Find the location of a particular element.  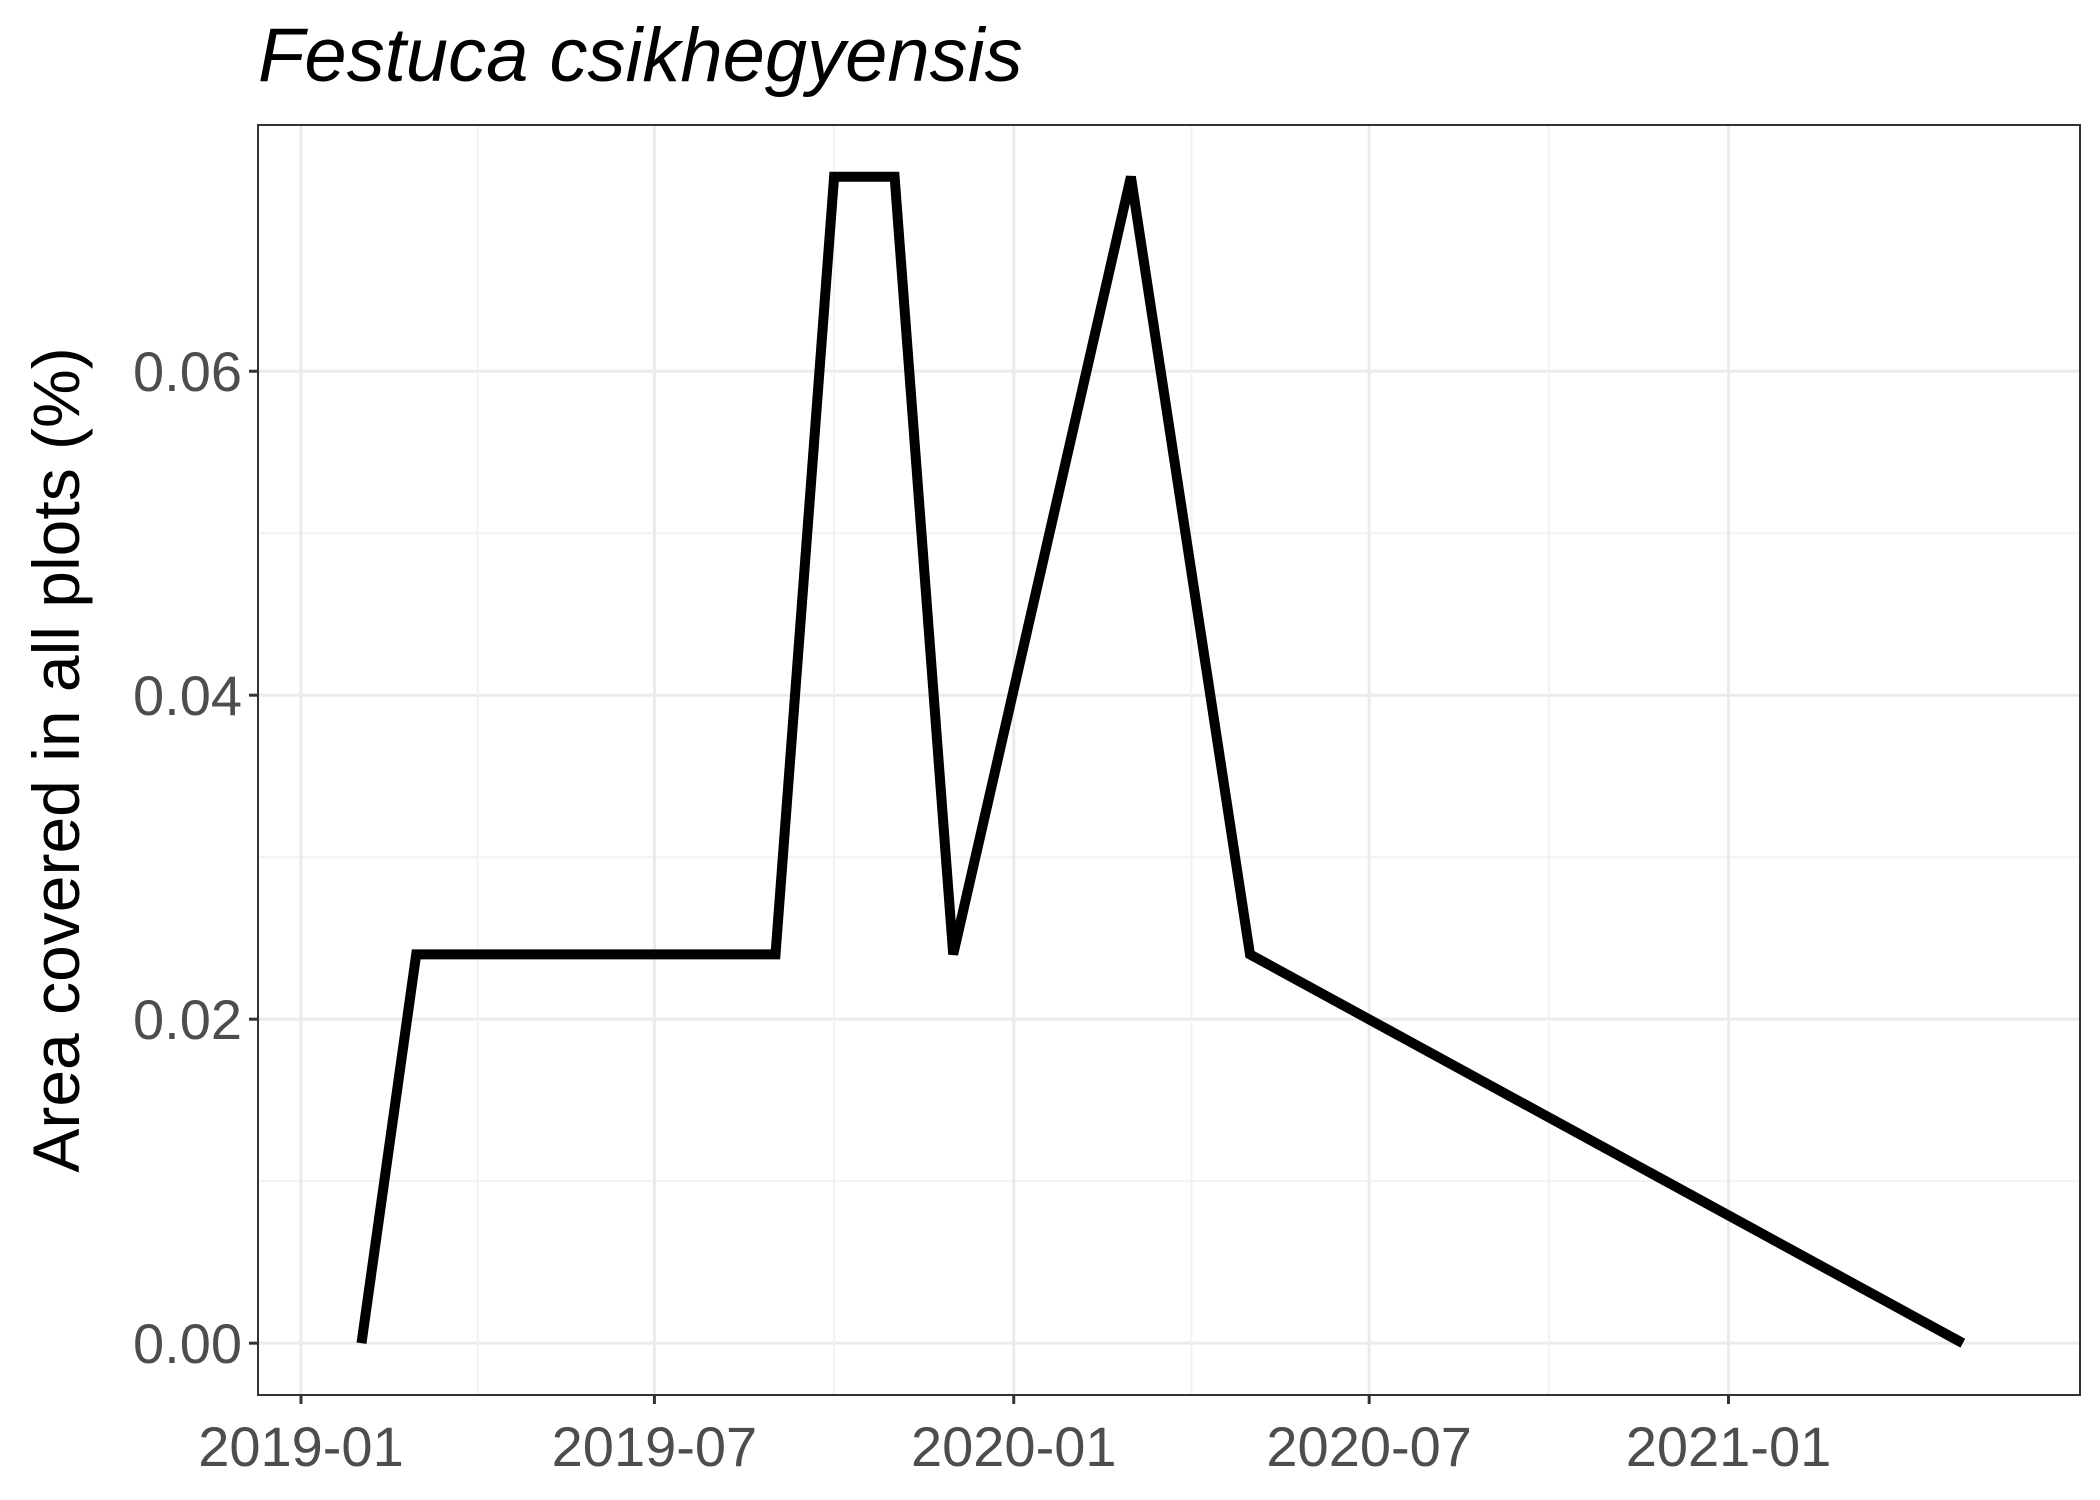

y-tick-label: 0.06 is located at coordinates (187, 371).